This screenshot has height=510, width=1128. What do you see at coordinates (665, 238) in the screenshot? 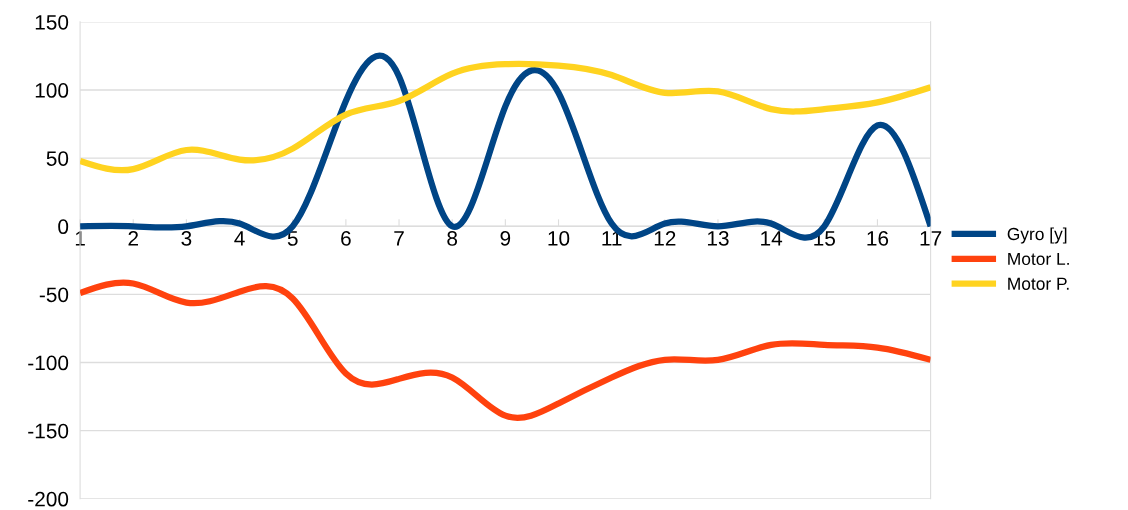
I see `x-tick-label: 12` at bounding box center [665, 238].